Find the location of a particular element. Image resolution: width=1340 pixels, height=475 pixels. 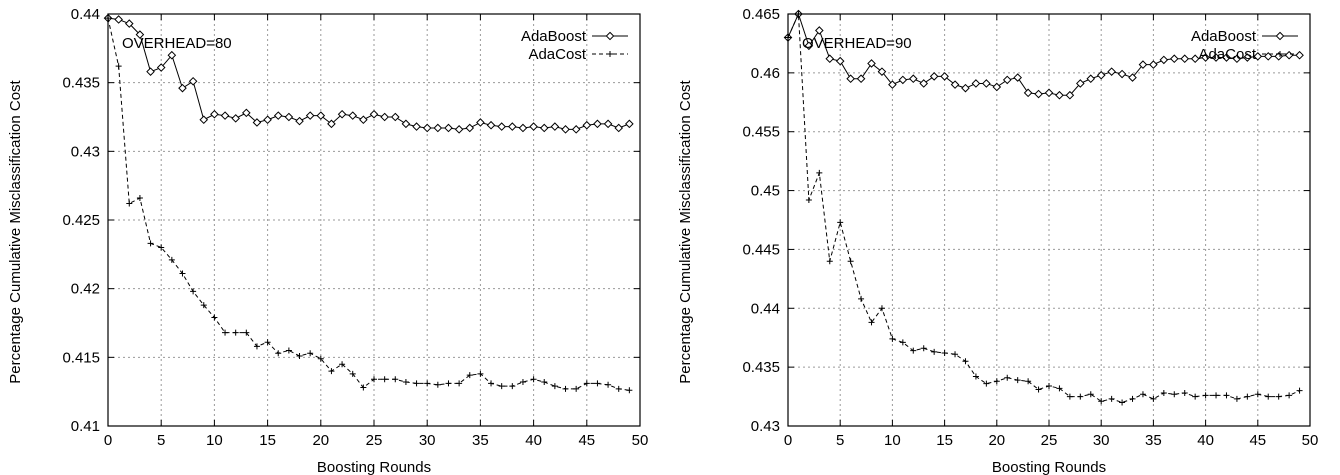

y-tick-label: 0.42 is located at coordinates (85, 289).